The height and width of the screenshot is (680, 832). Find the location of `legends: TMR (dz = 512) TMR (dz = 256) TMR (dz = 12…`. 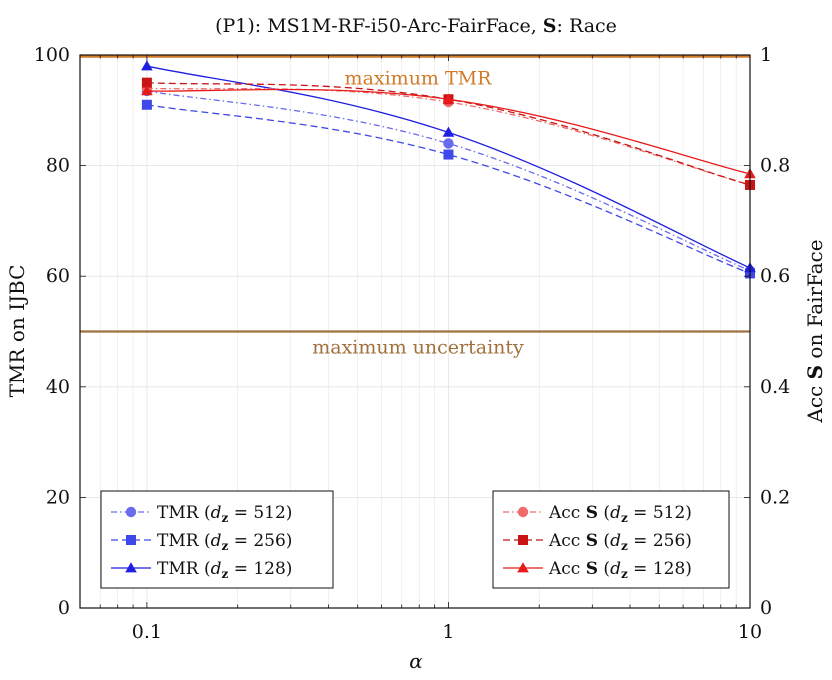

legends: TMR (dz = 512) TMR (dz = 256) TMR (dz = 12… is located at coordinates (415, 539).